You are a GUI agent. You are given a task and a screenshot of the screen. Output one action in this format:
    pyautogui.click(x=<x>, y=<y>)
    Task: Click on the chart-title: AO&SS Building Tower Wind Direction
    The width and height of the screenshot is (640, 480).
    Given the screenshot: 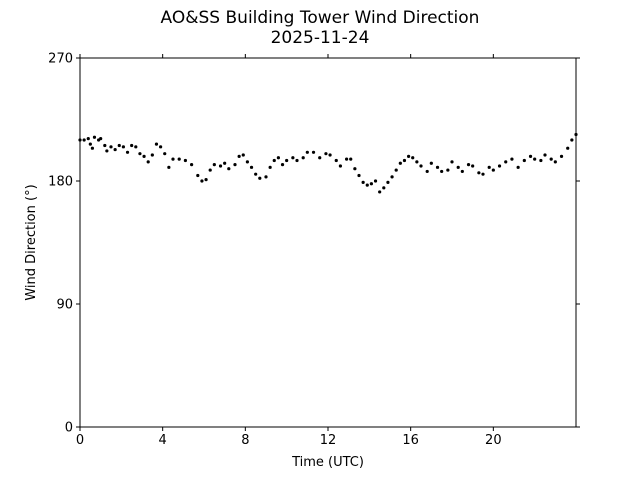 What is the action you would take?
    pyautogui.click(x=320, y=18)
    